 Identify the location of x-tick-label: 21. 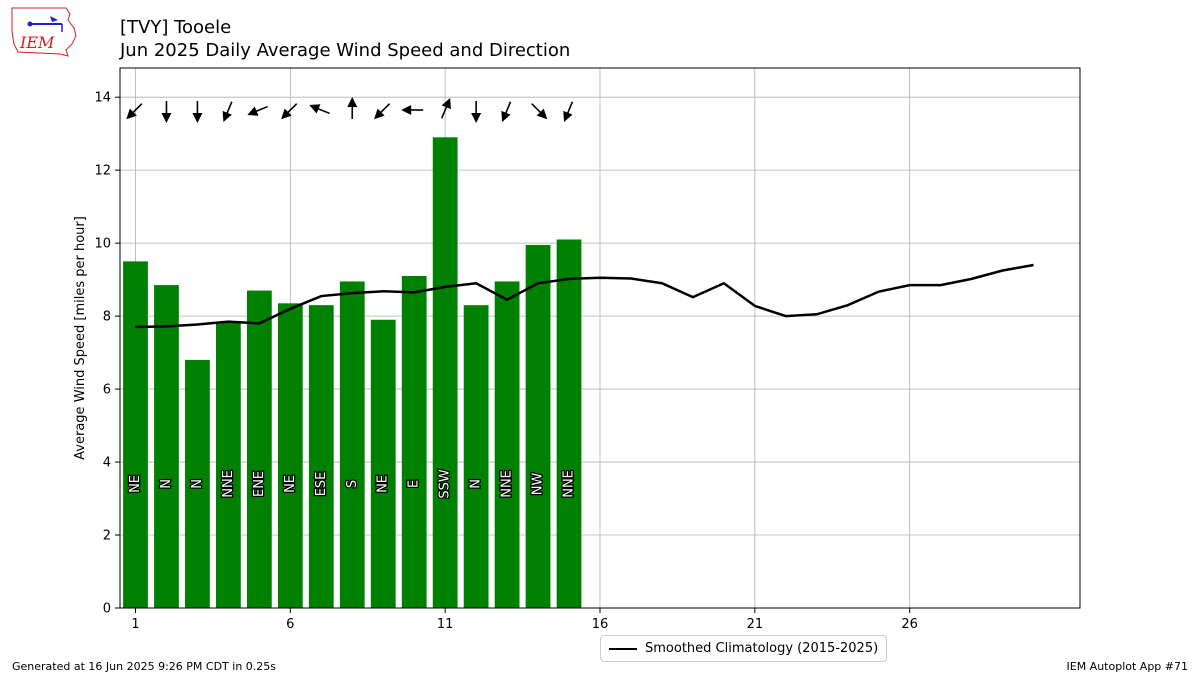
(755, 623).